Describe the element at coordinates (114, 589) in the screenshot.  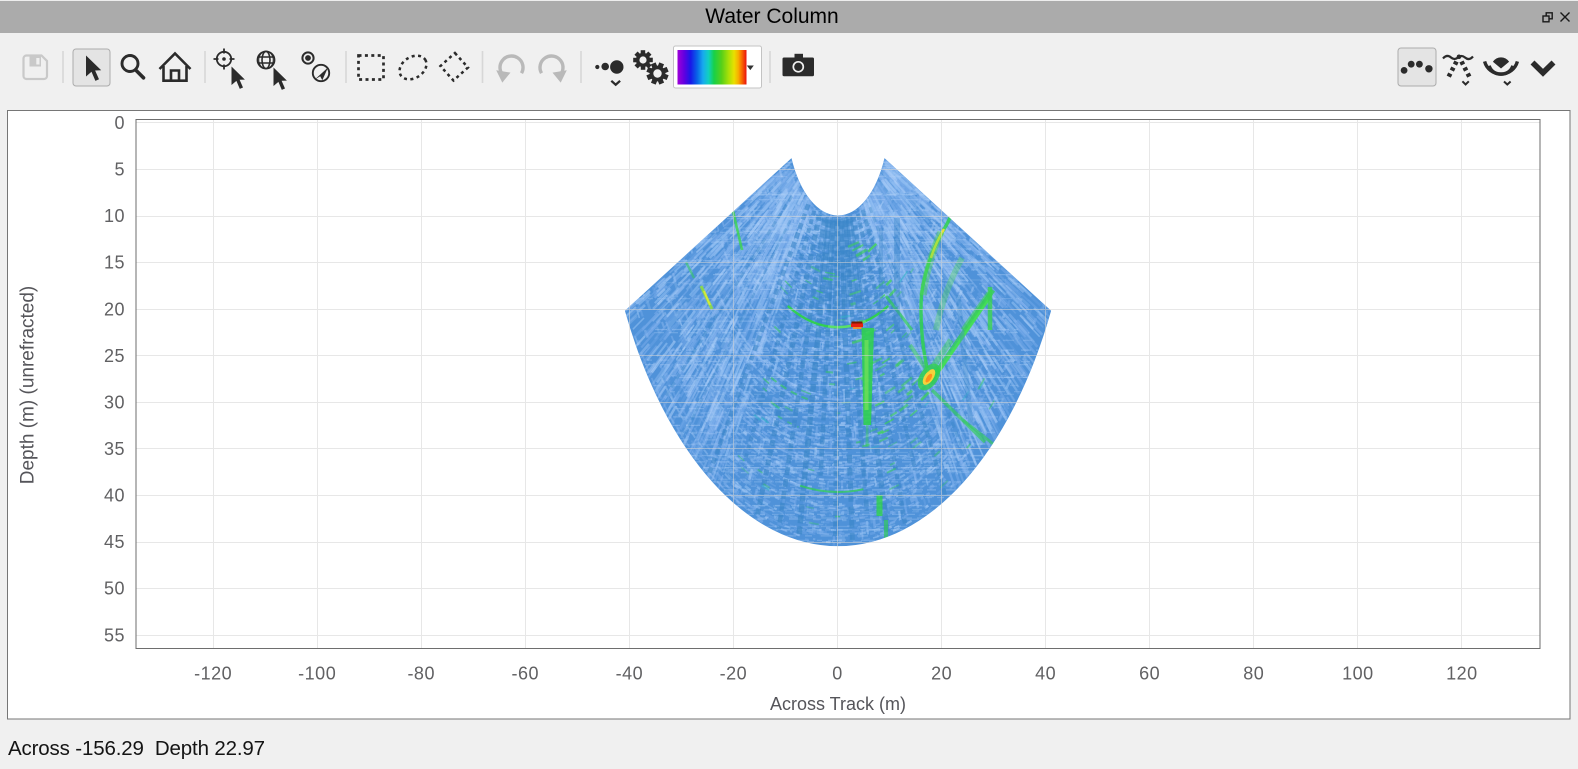
I see `svg-text: 50` at that location.